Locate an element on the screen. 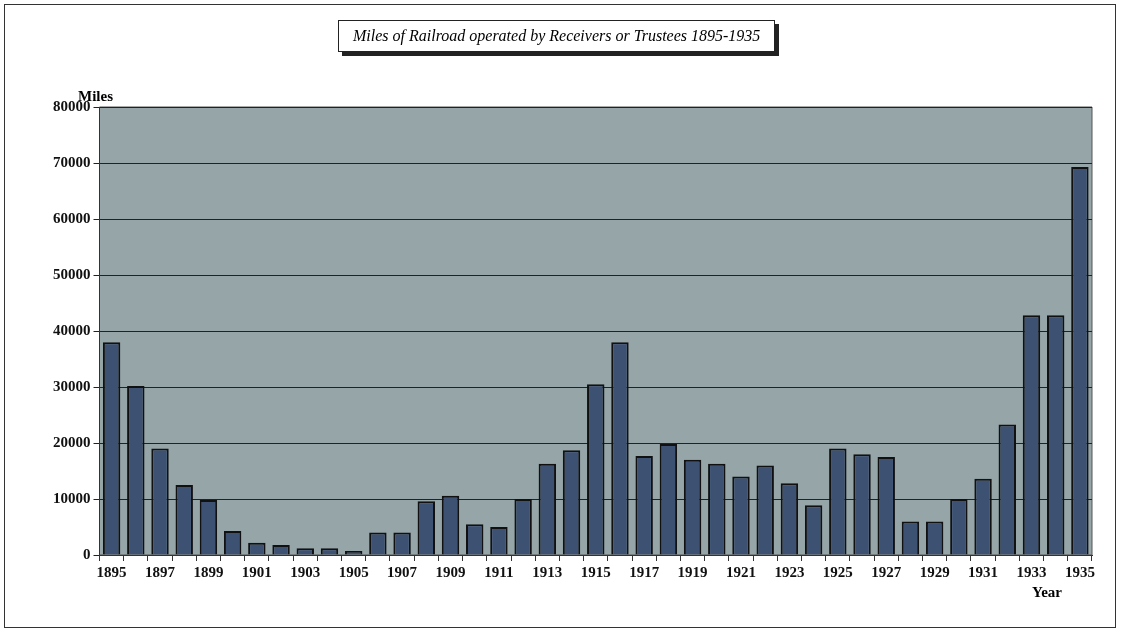  y-tick-label: 60000 is located at coordinates (72, 217).